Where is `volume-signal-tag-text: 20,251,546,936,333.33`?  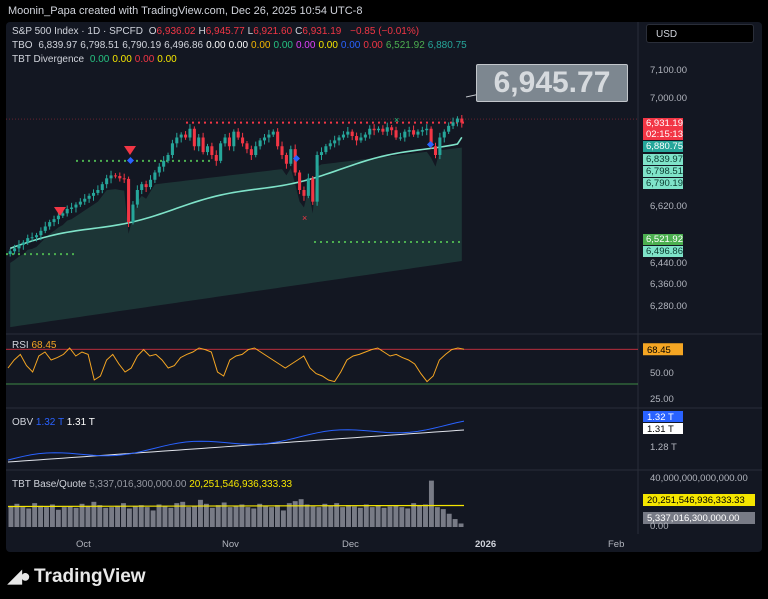 volume-signal-tag-text: 20,251,546,936,333.33 is located at coordinates (696, 500).